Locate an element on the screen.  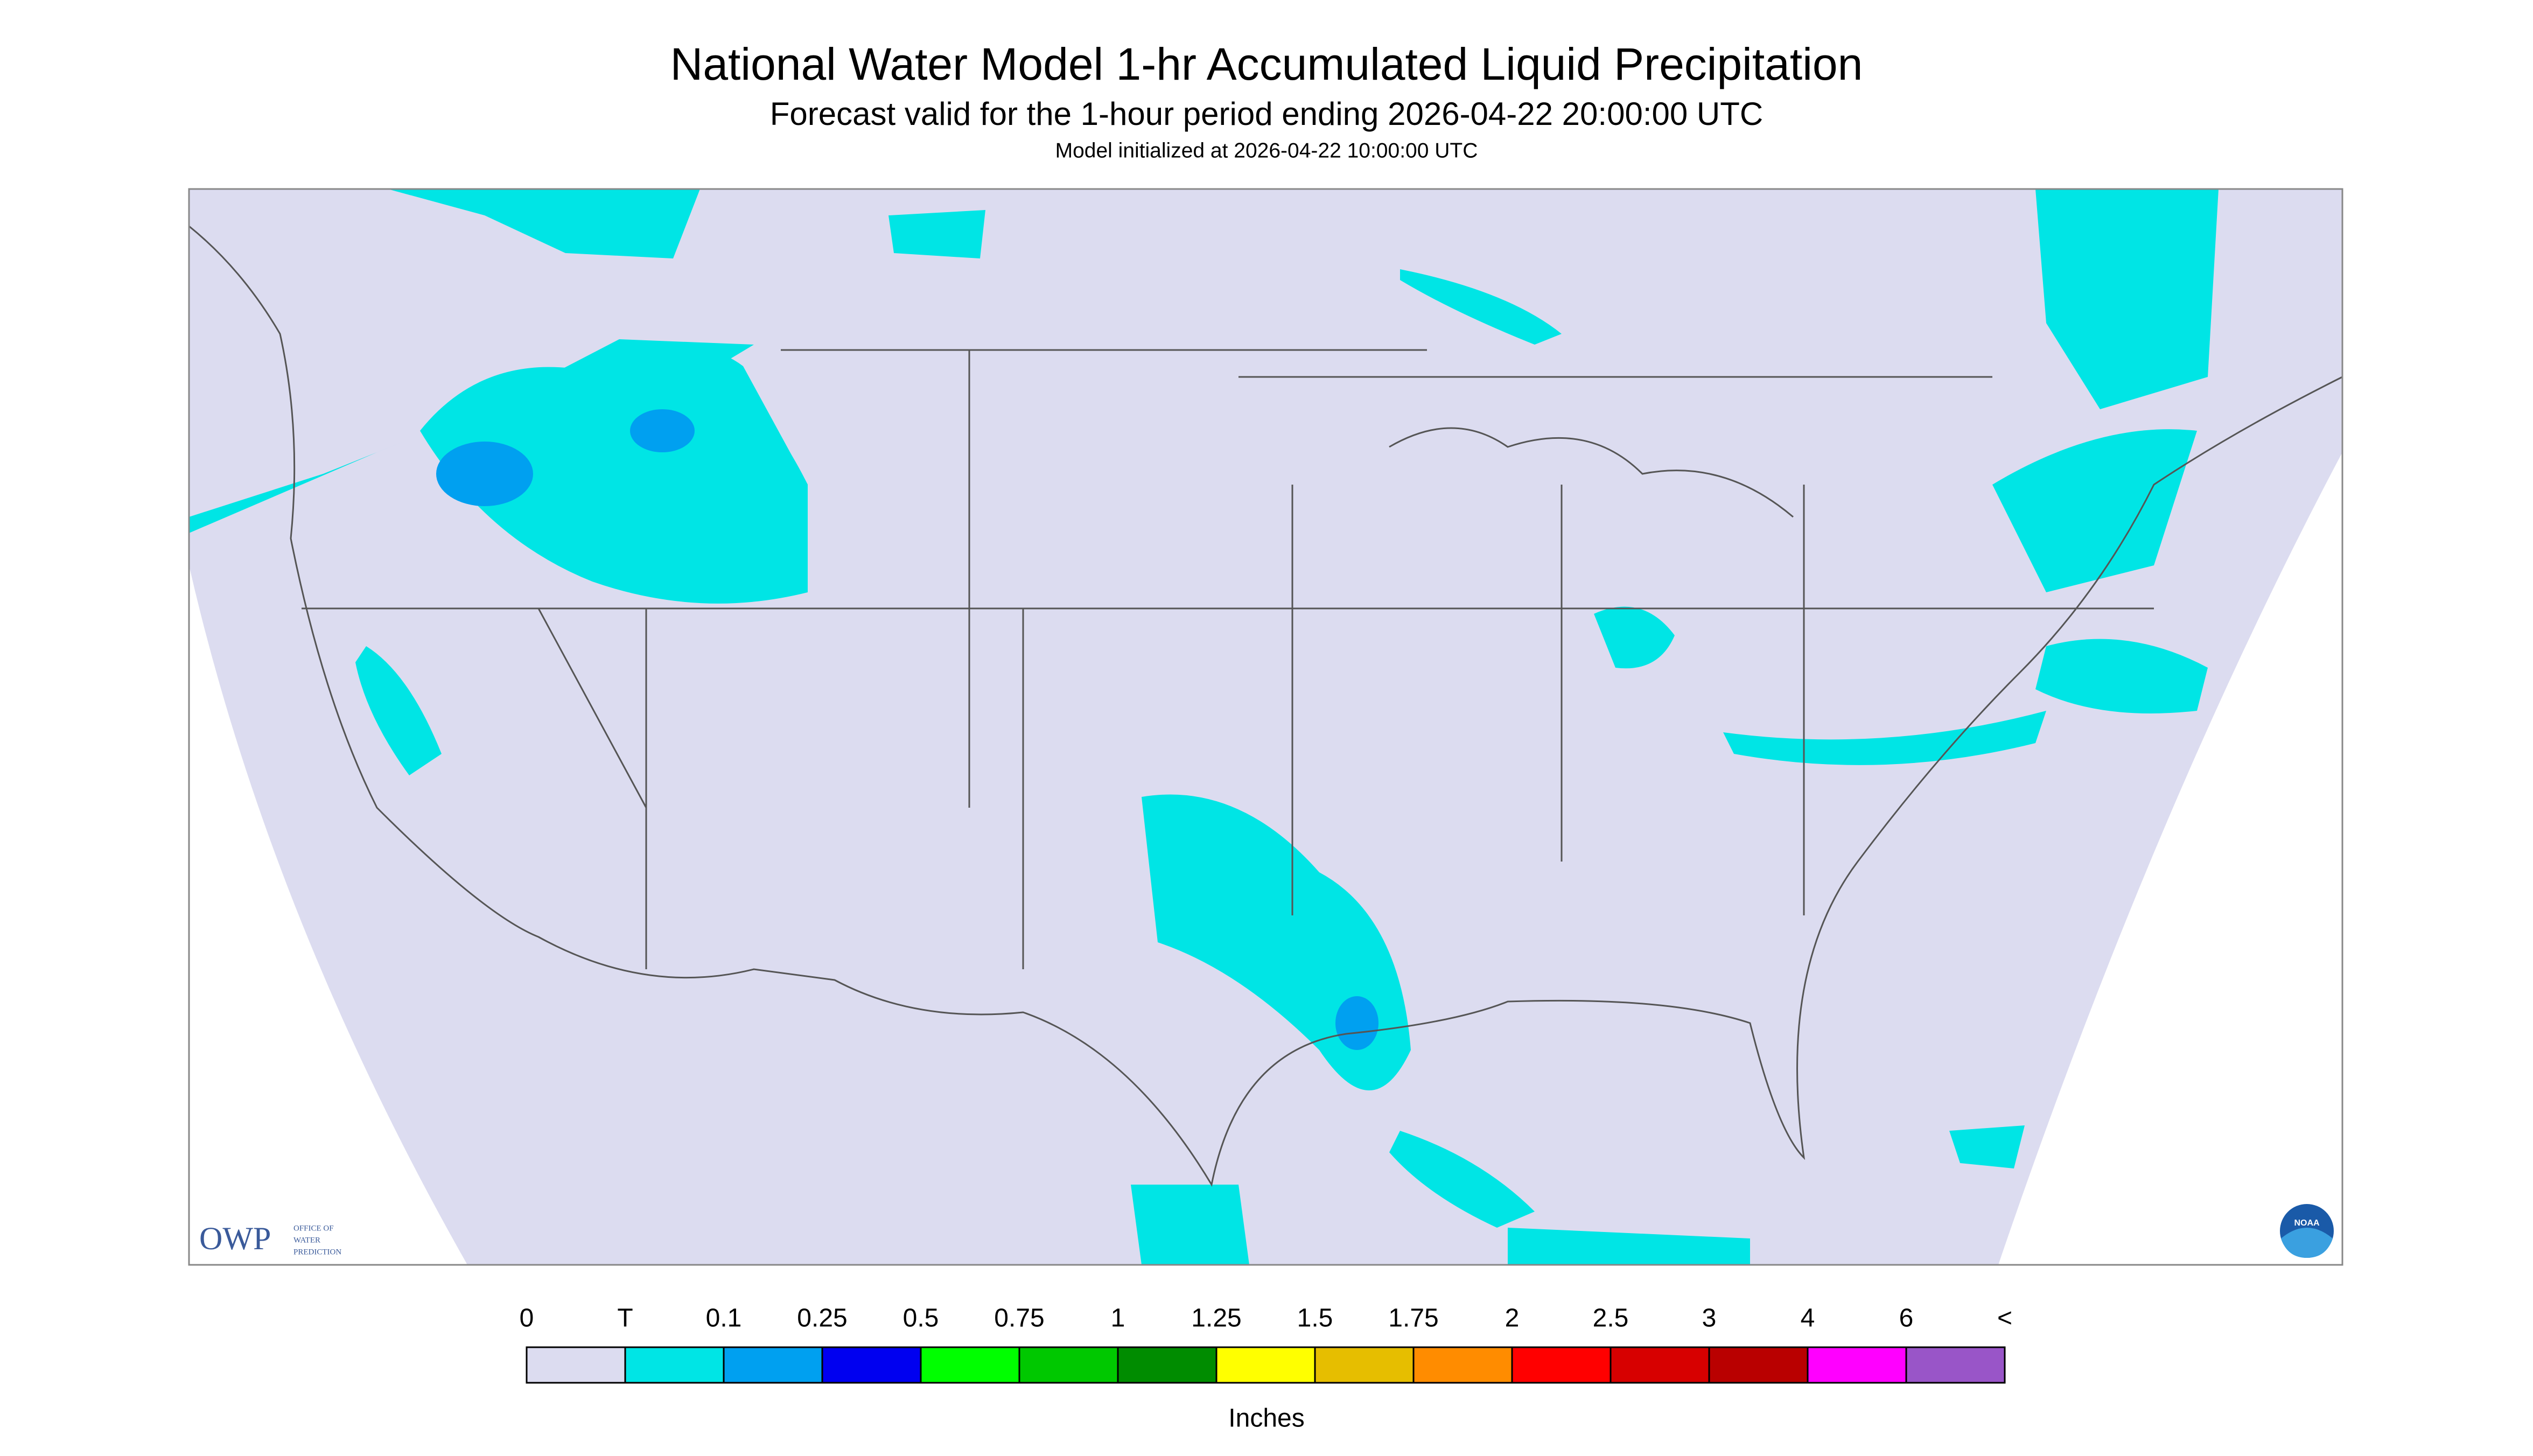
legend-label: 4 is located at coordinates (1808, 1318).